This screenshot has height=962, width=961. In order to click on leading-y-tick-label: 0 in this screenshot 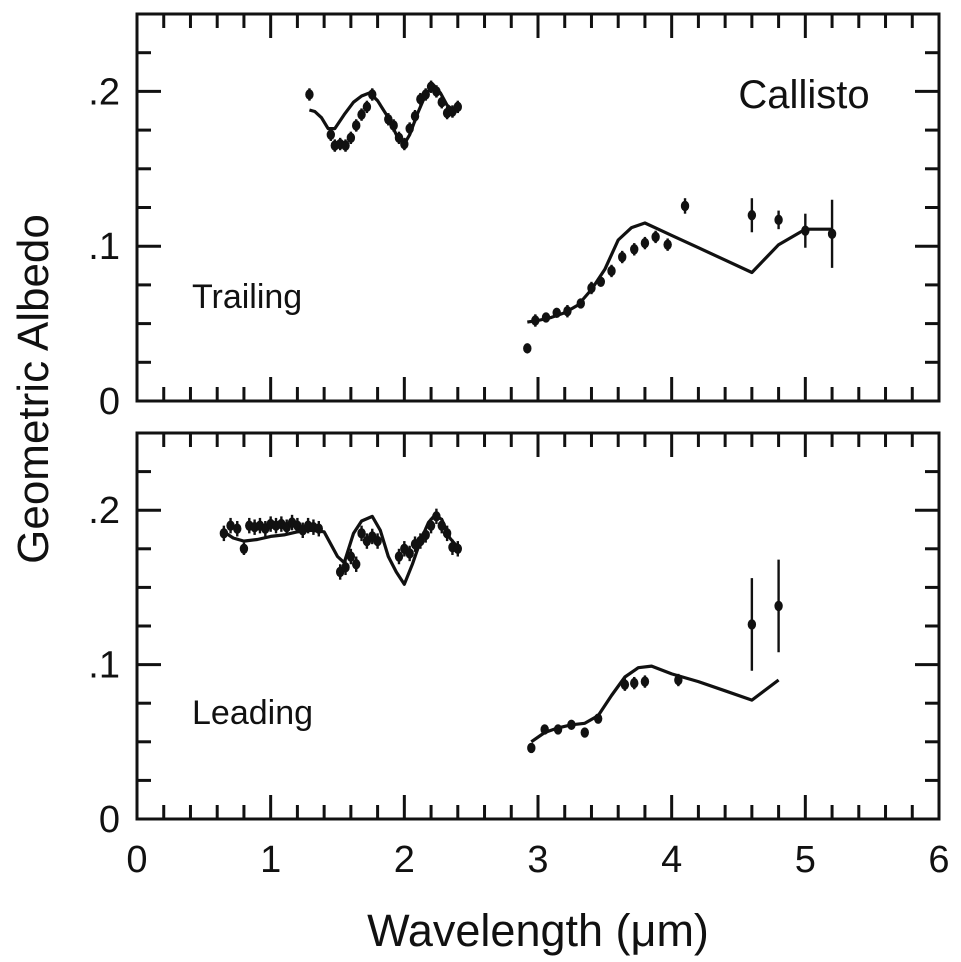, I will do `click(109, 820)`.